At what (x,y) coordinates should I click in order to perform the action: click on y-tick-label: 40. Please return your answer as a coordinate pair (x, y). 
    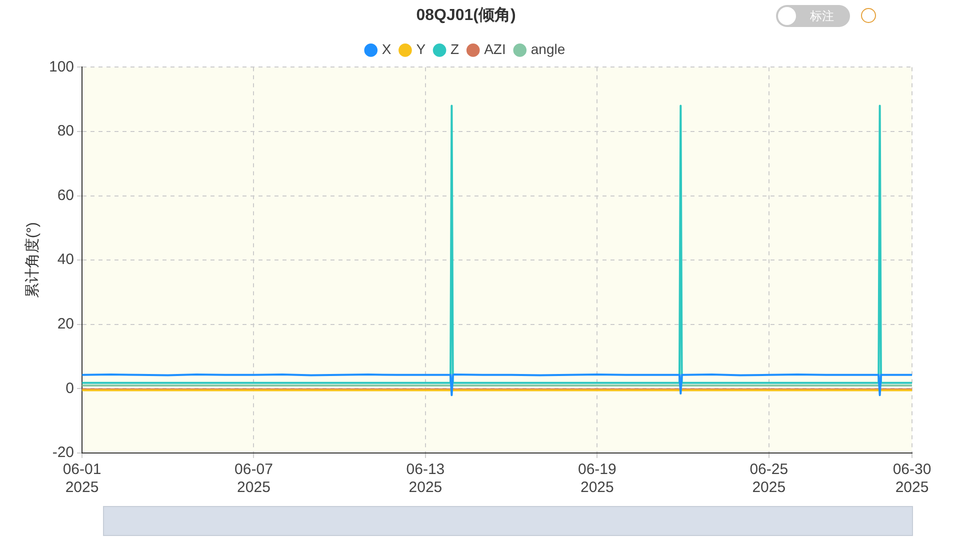
    Looking at the image, I should click on (65, 259).